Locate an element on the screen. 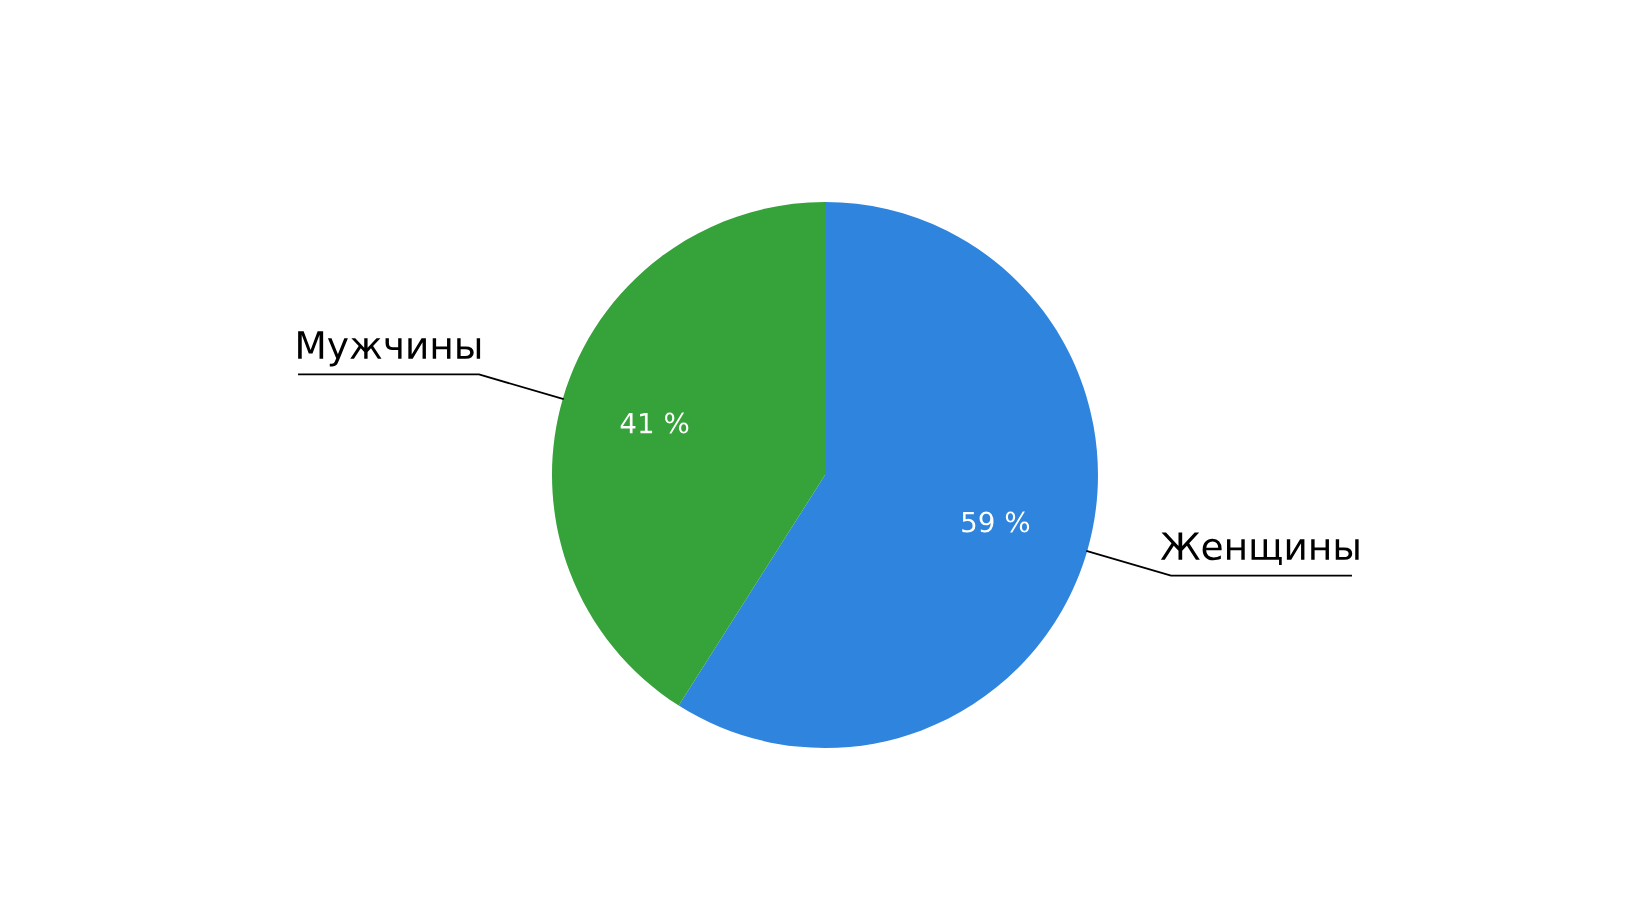  slice-label: Женщины is located at coordinates (1259, 548).